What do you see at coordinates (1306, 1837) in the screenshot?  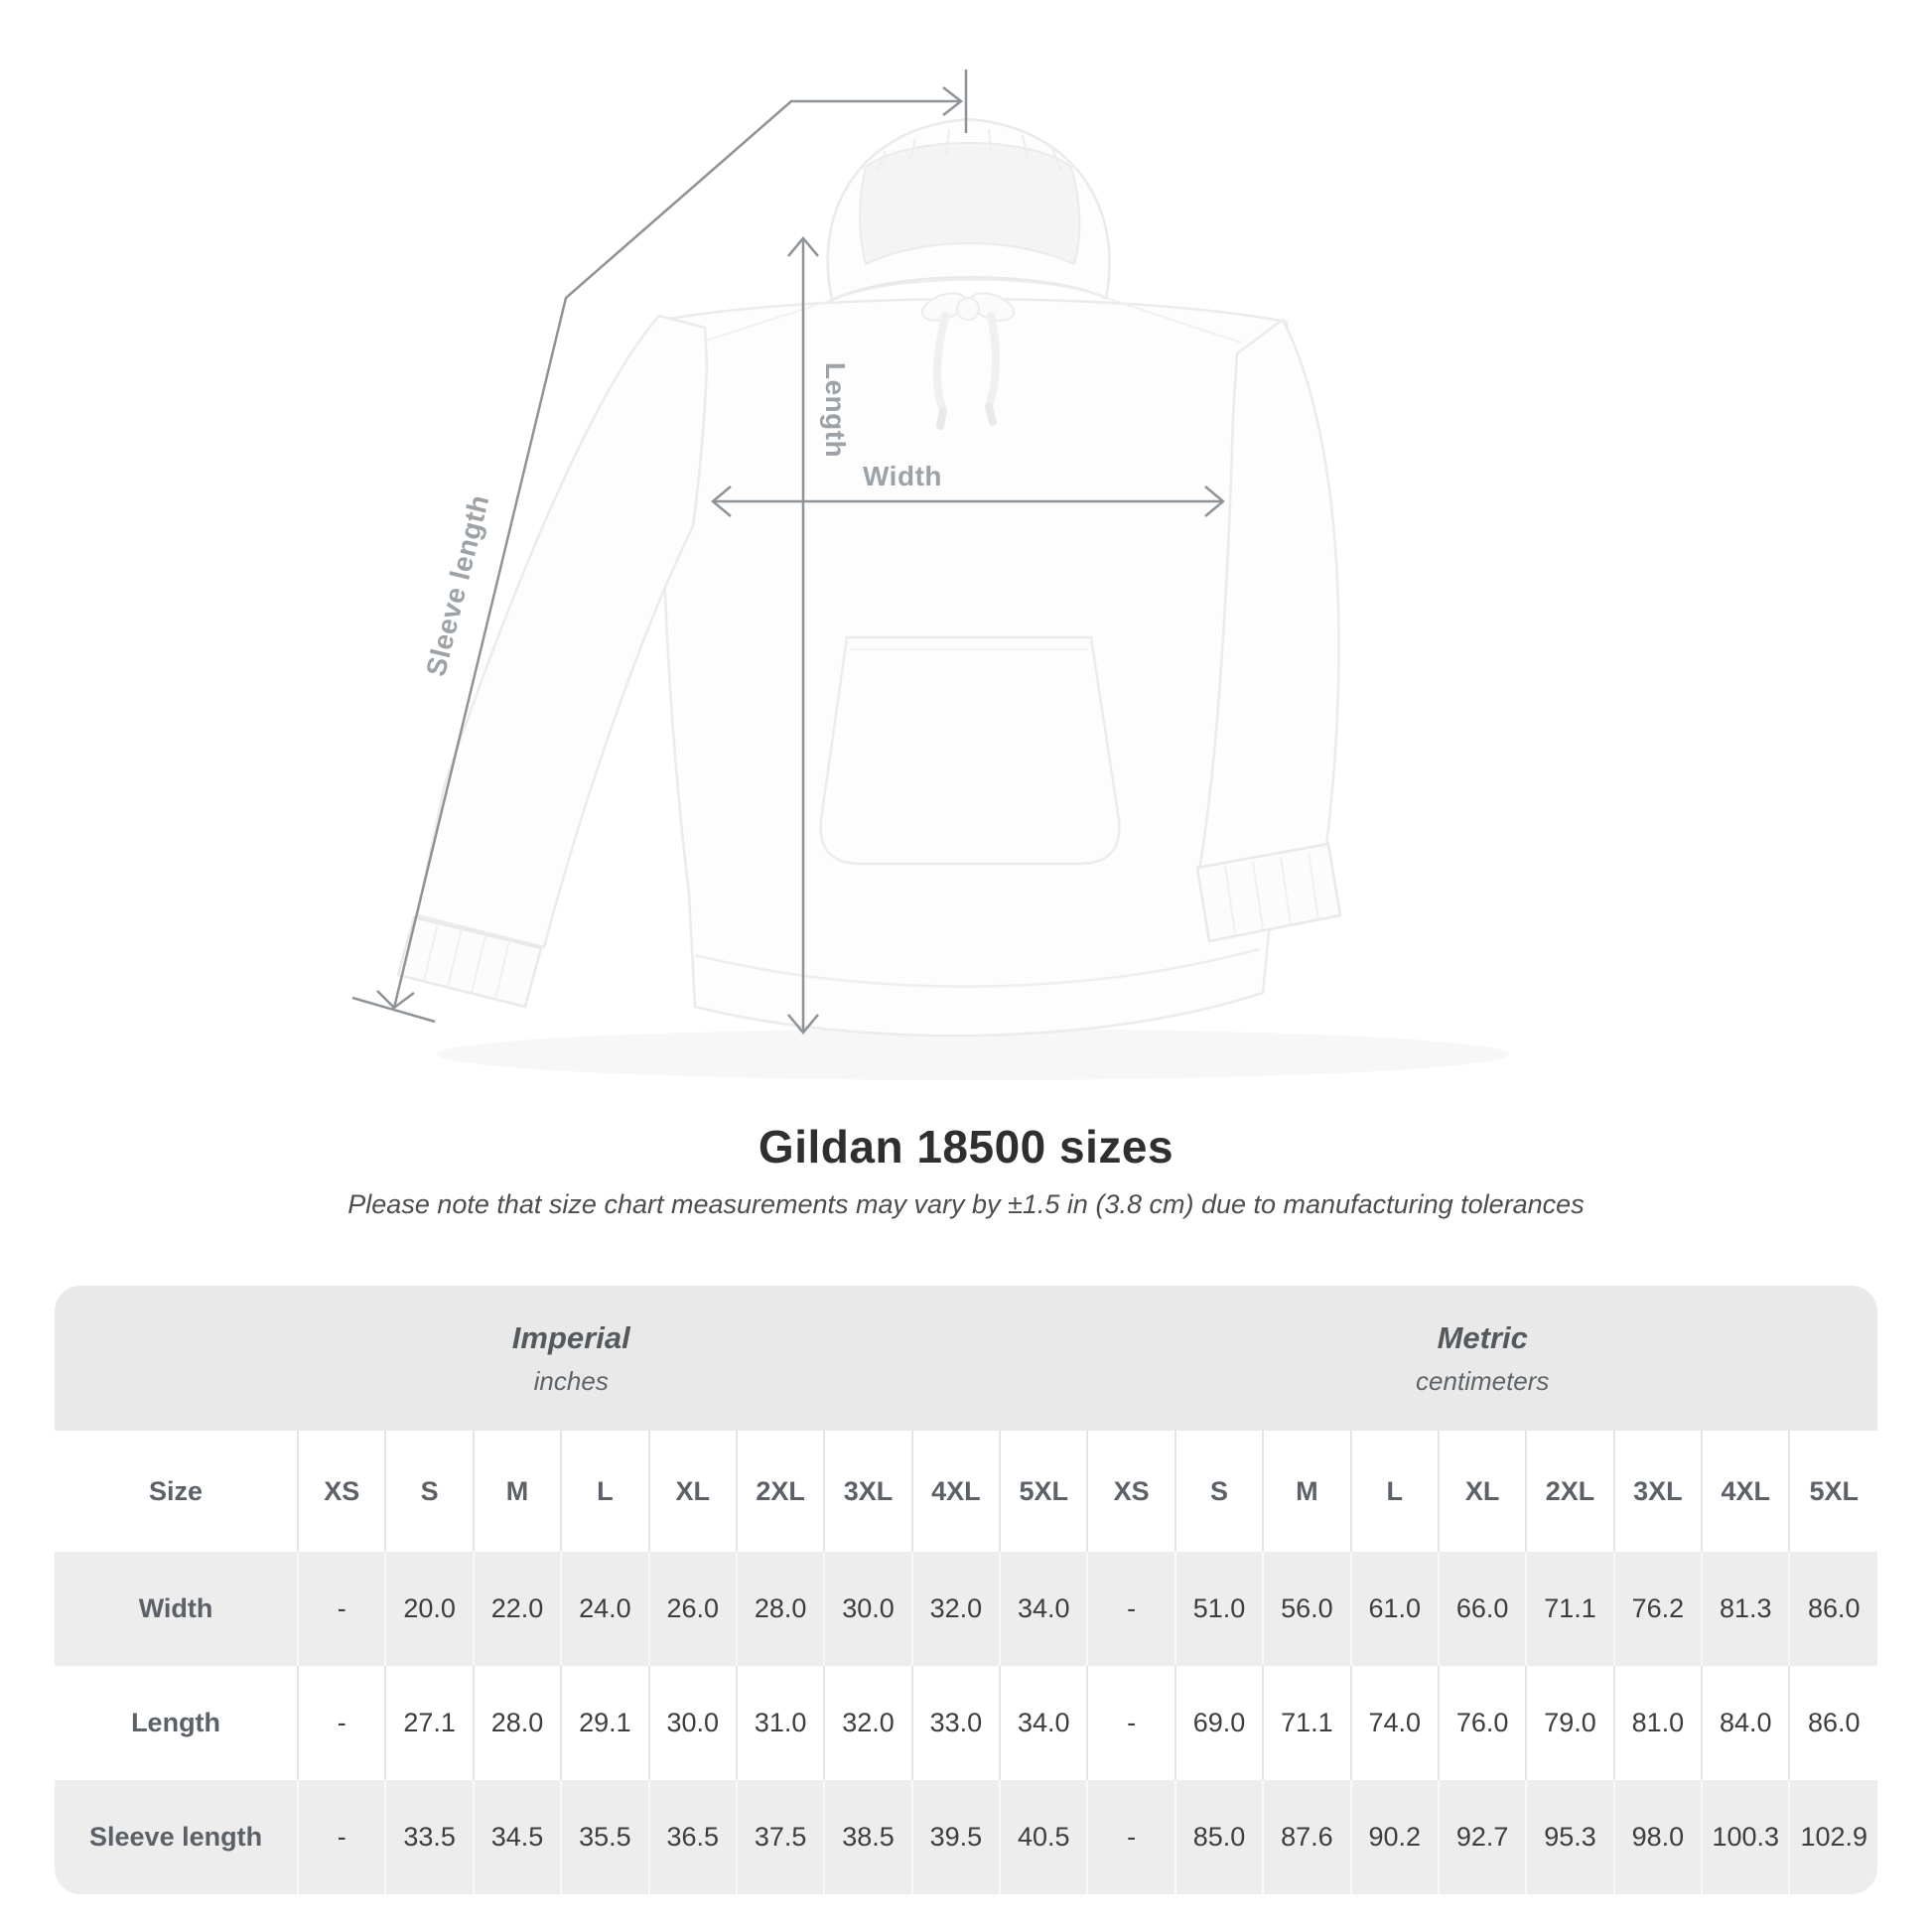 I see `size-value-cell: 87.6` at bounding box center [1306, 1837].